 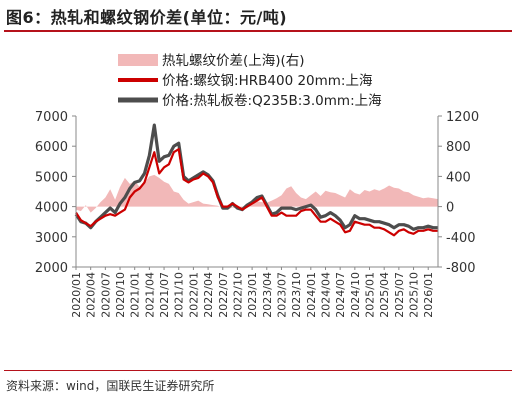 I want to click on title-divider, so click(x=258, y=31).